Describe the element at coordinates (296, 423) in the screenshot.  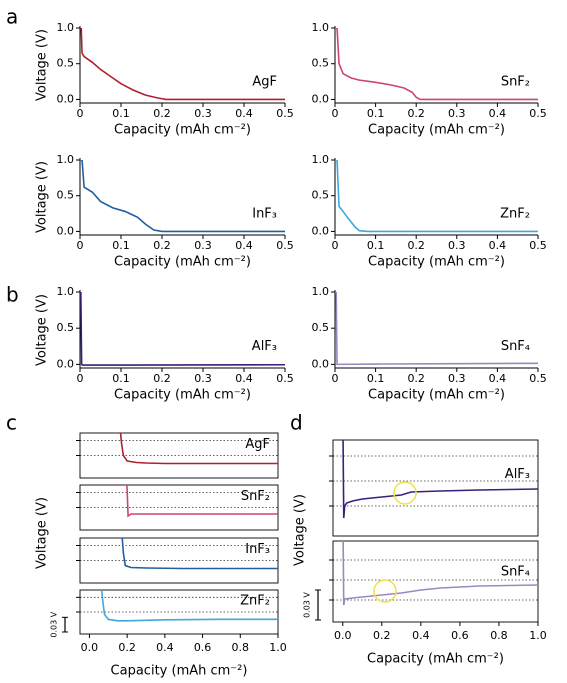
I see `panel-label: d` at that location.